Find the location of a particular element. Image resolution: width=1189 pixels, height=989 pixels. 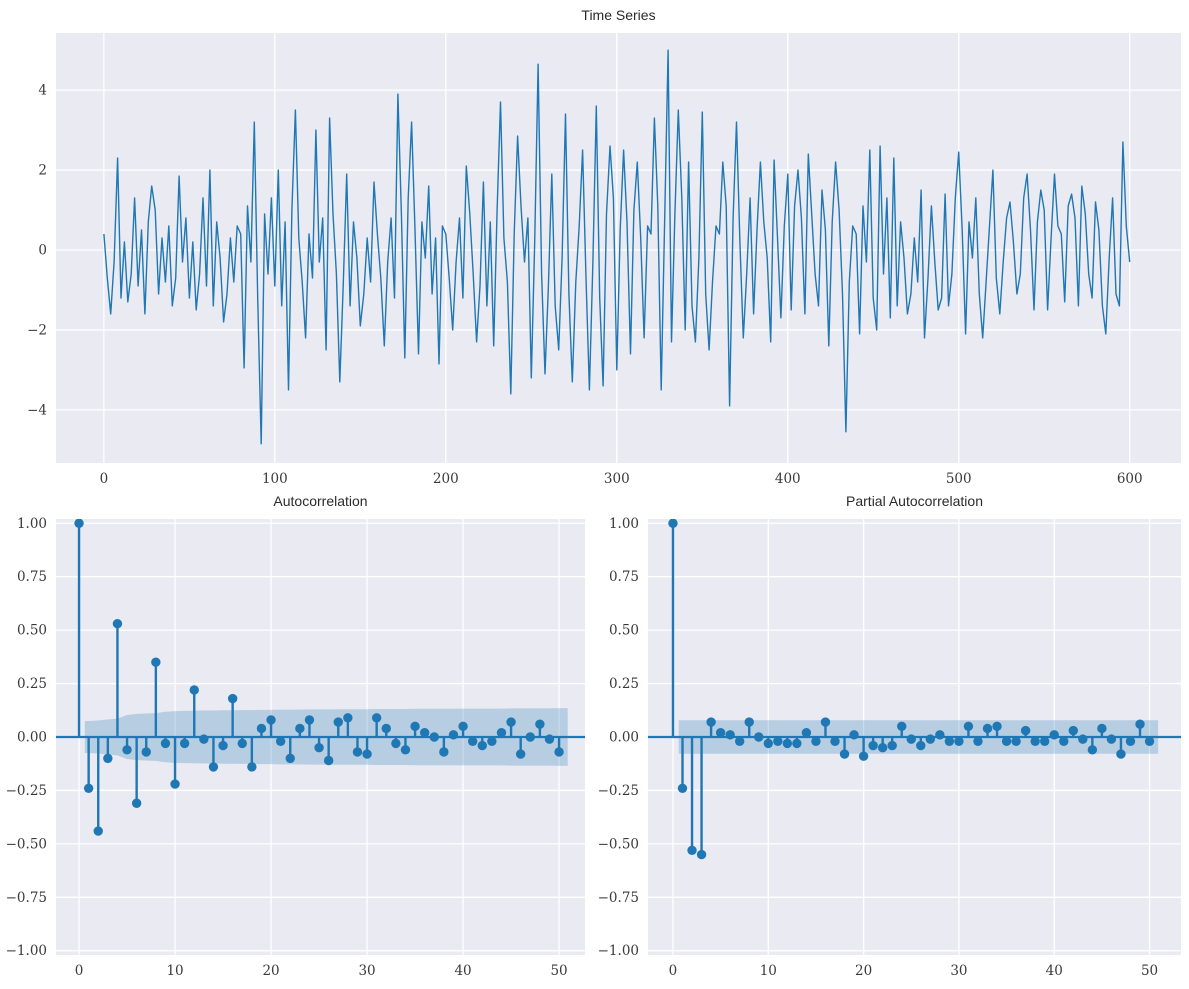

acf-markers is located at coordinates (319, 677).